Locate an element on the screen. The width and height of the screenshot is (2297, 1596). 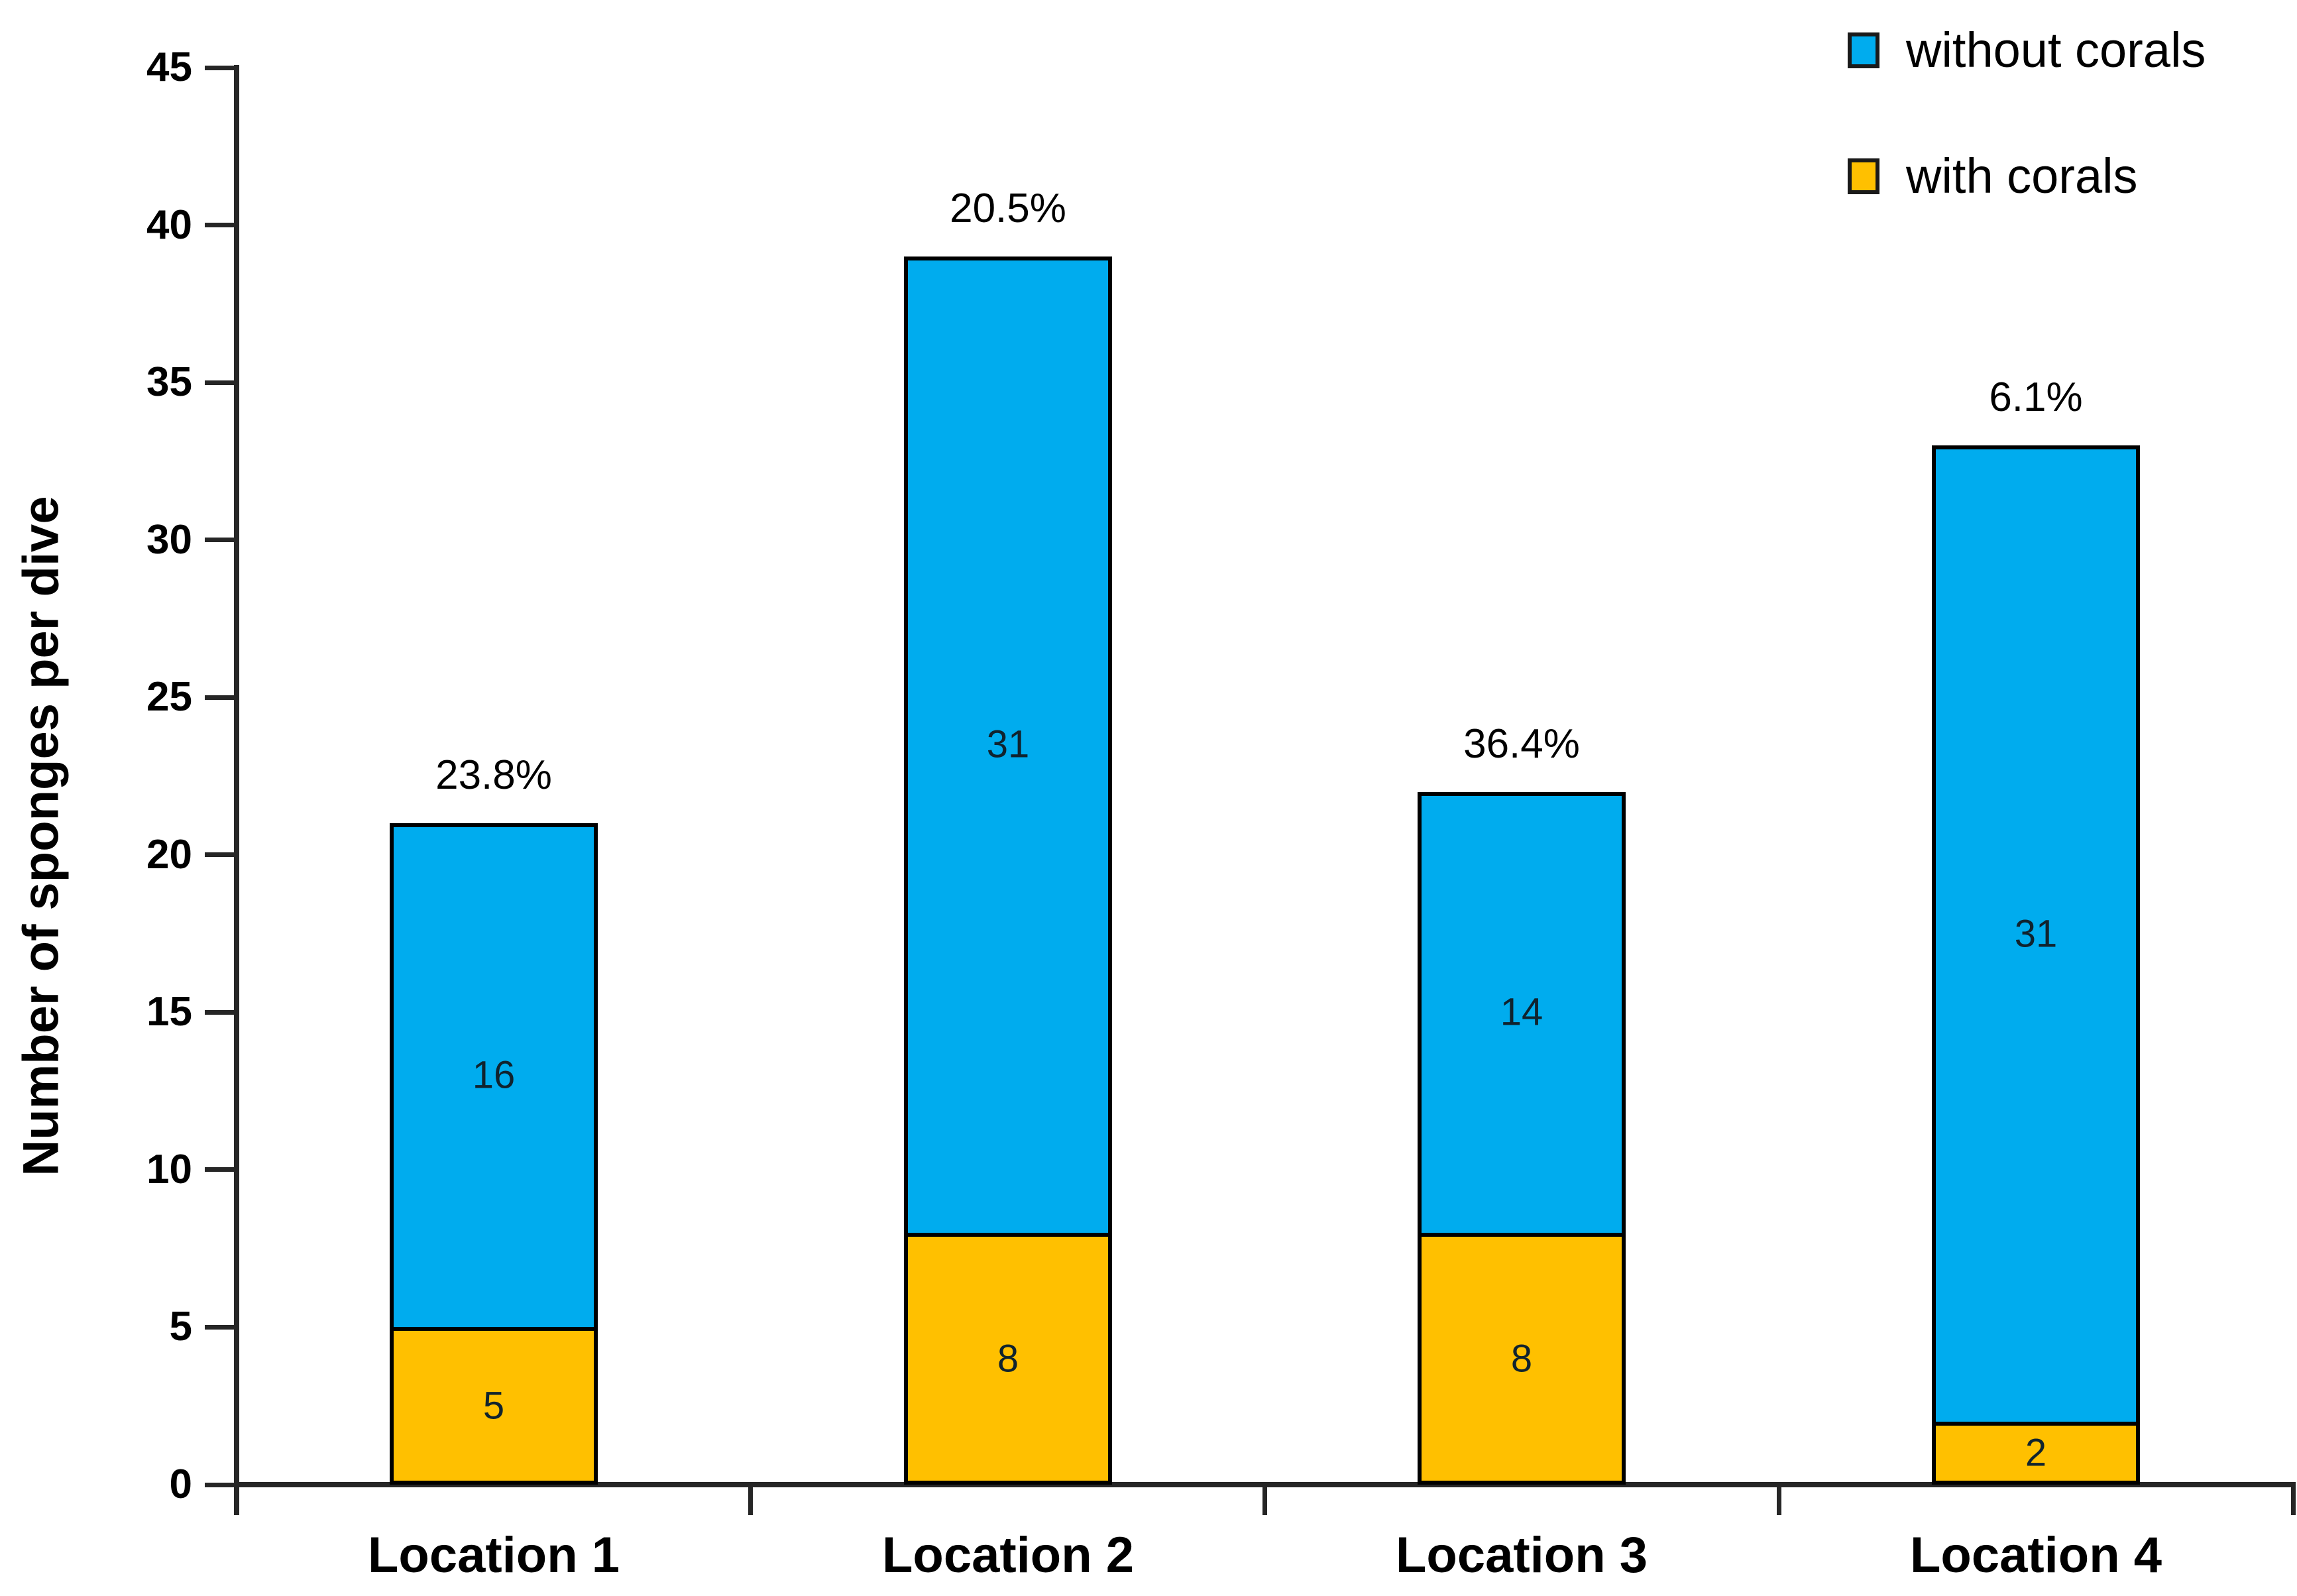
legend-label-without-corals: without corals is located at coordinates (2056, 50).